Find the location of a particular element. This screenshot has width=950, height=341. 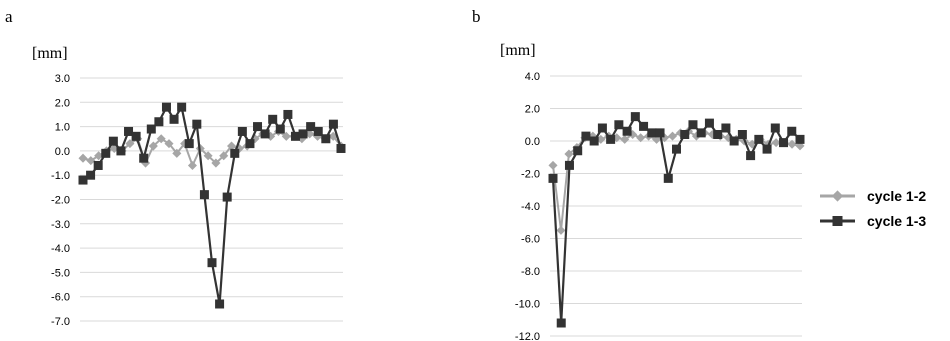

y-tick-label: -4.0 is located at coordinates (60, 249).